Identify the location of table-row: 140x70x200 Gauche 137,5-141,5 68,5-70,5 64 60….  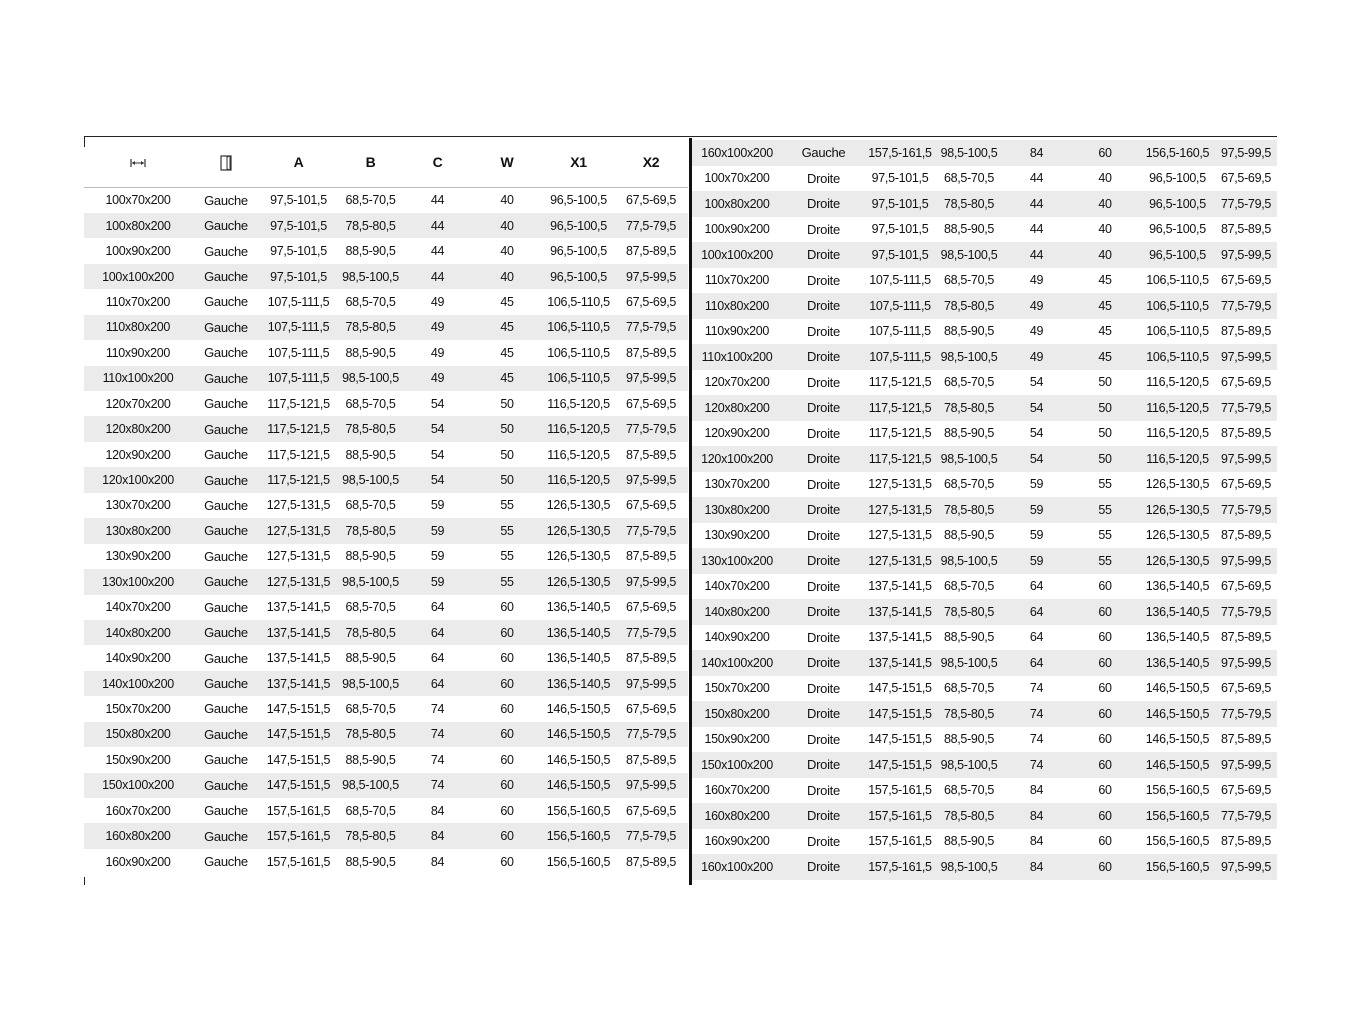
(386, 607).